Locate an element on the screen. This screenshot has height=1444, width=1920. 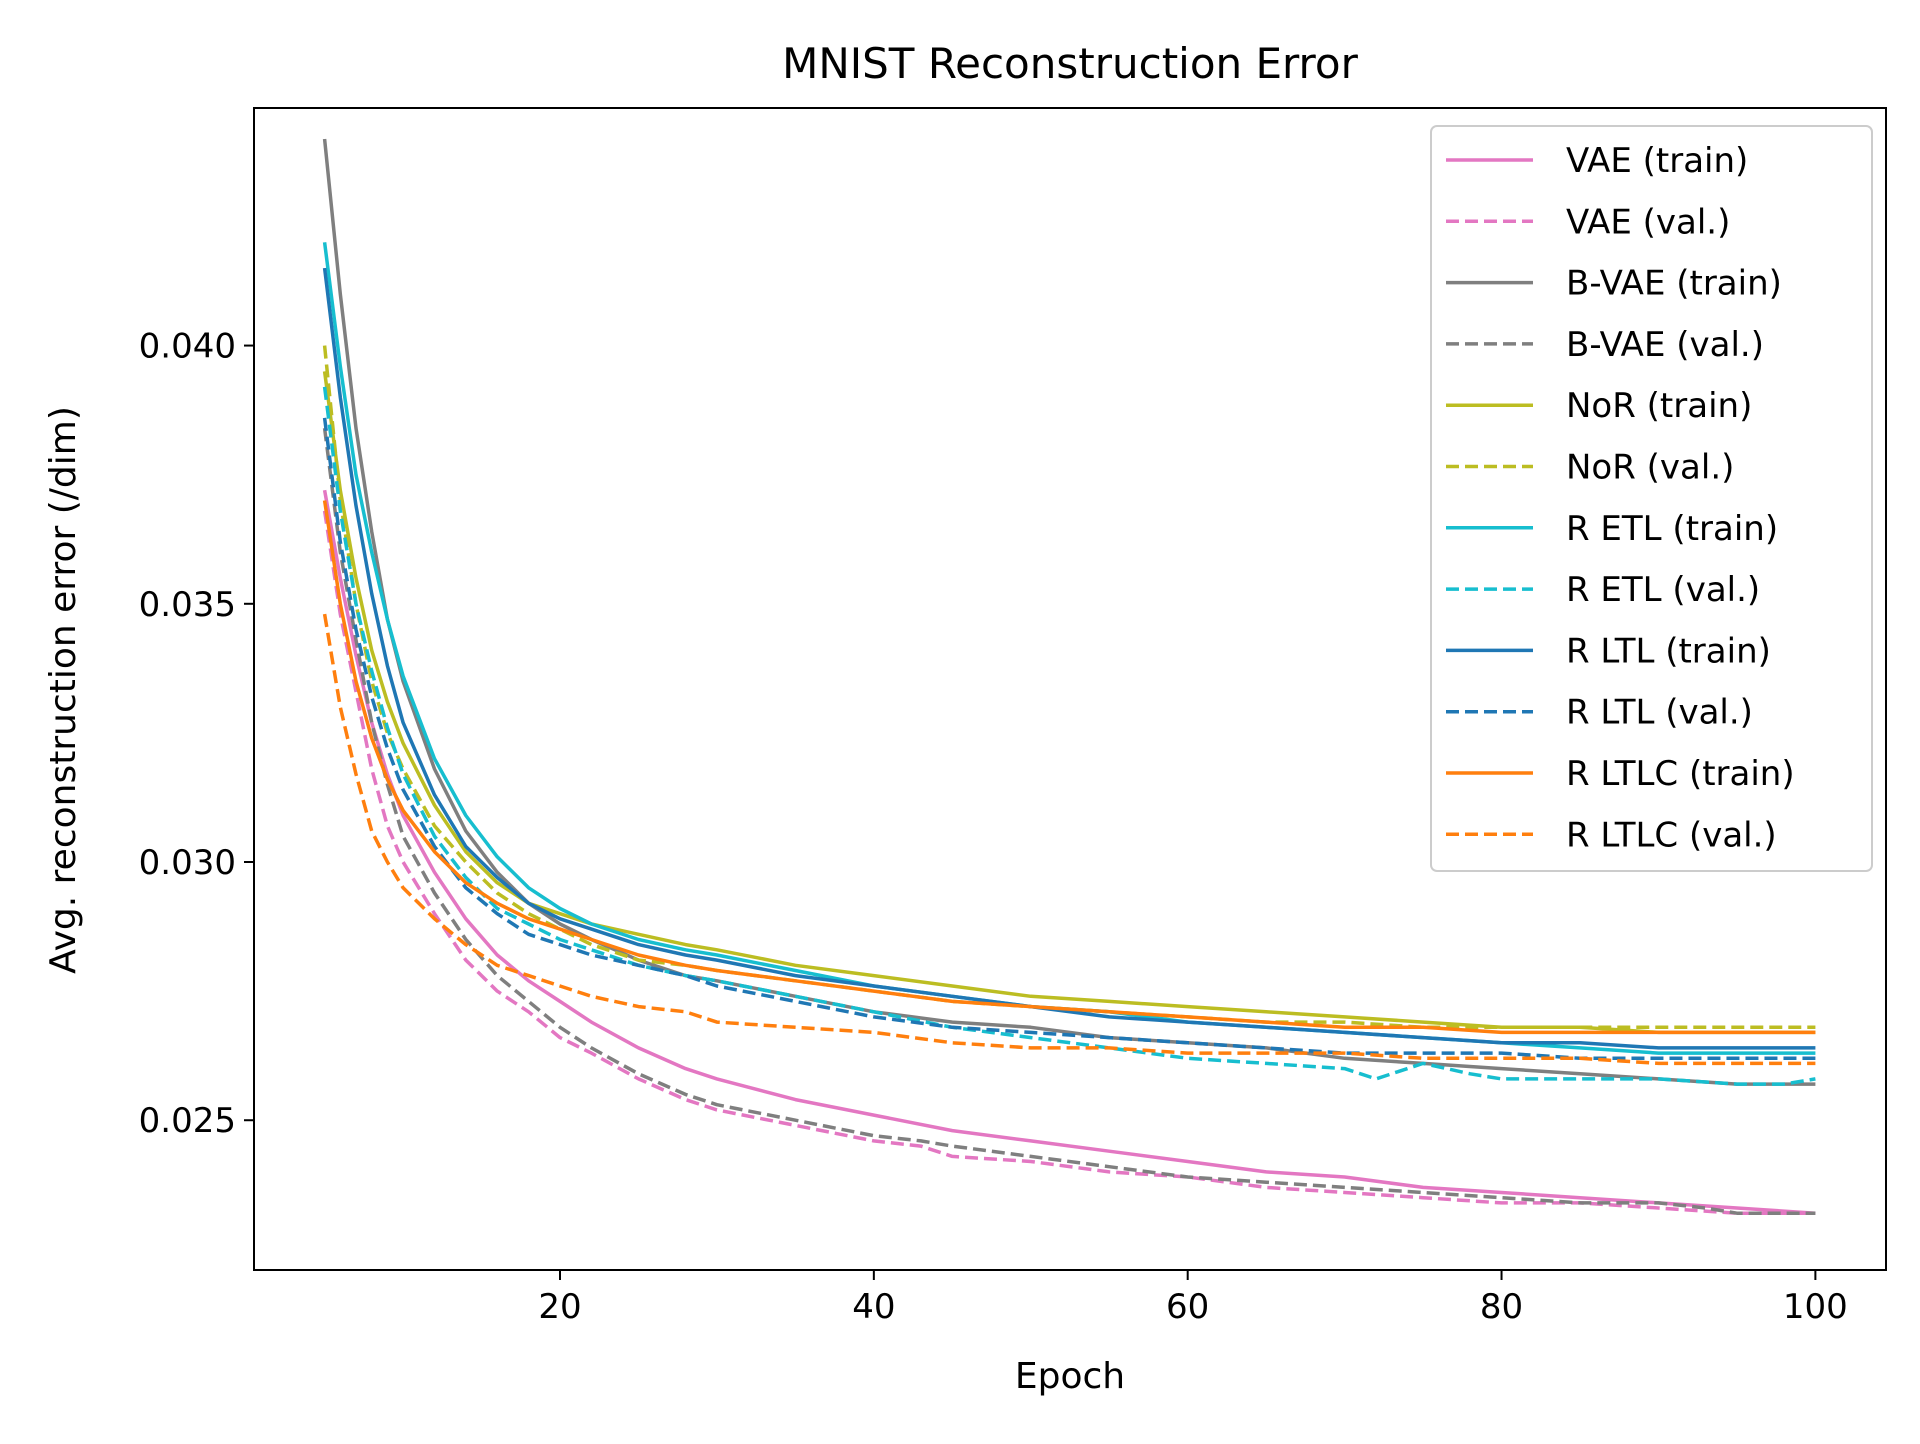
y-tick-label: 0.035 is located at coordinates (187, 605).